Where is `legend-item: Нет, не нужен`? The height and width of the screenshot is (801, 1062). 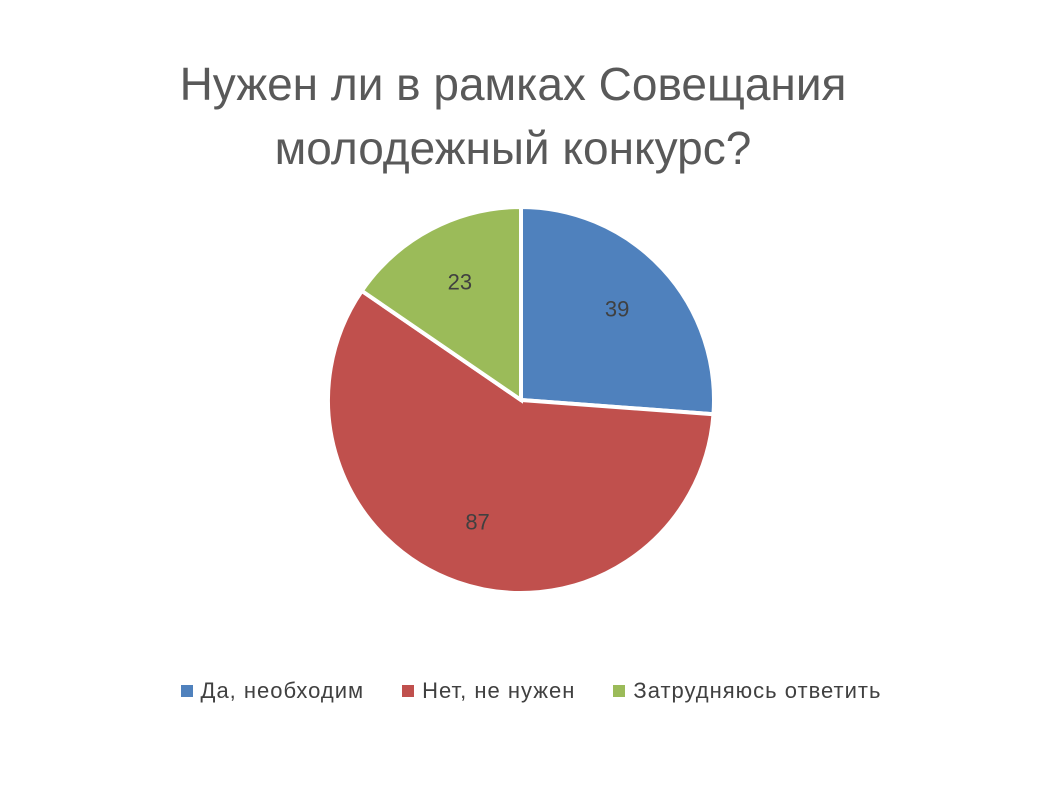 legend-item: Нет, не нужен is located at coordinates (488, 691).